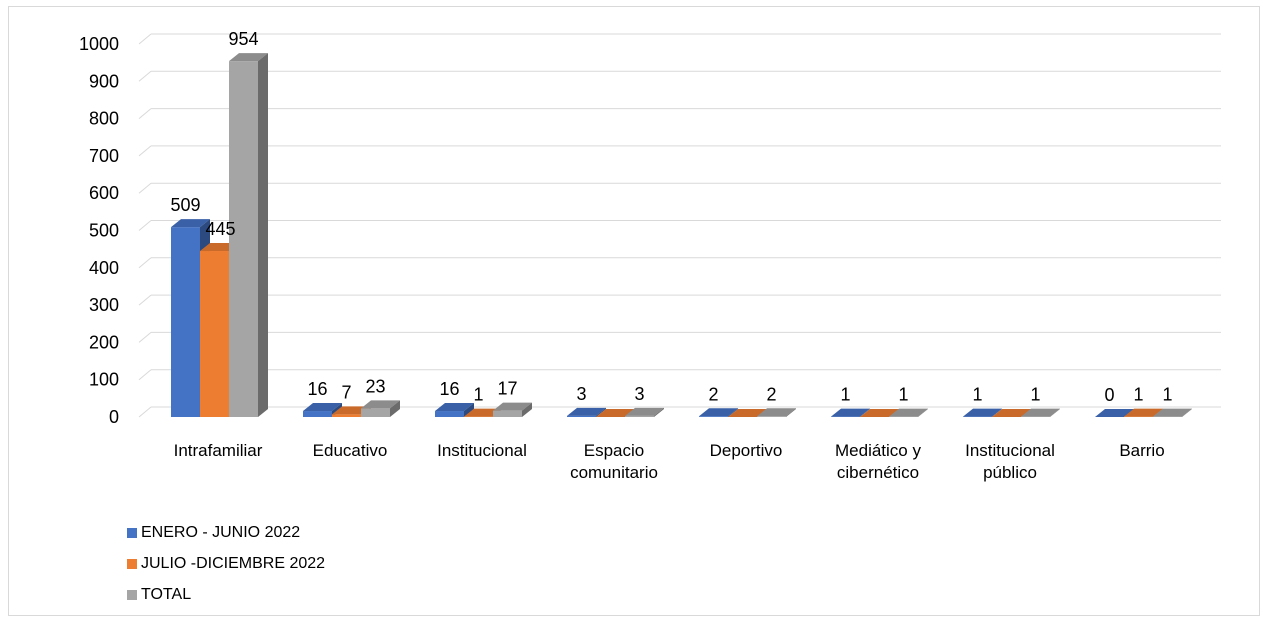 The height and width of the screenshot is (617, 1270). What do you see at coordinates (104, 268) in the screenshot?
I see `y-tick-label: 400` at bounding box center [104, 268].